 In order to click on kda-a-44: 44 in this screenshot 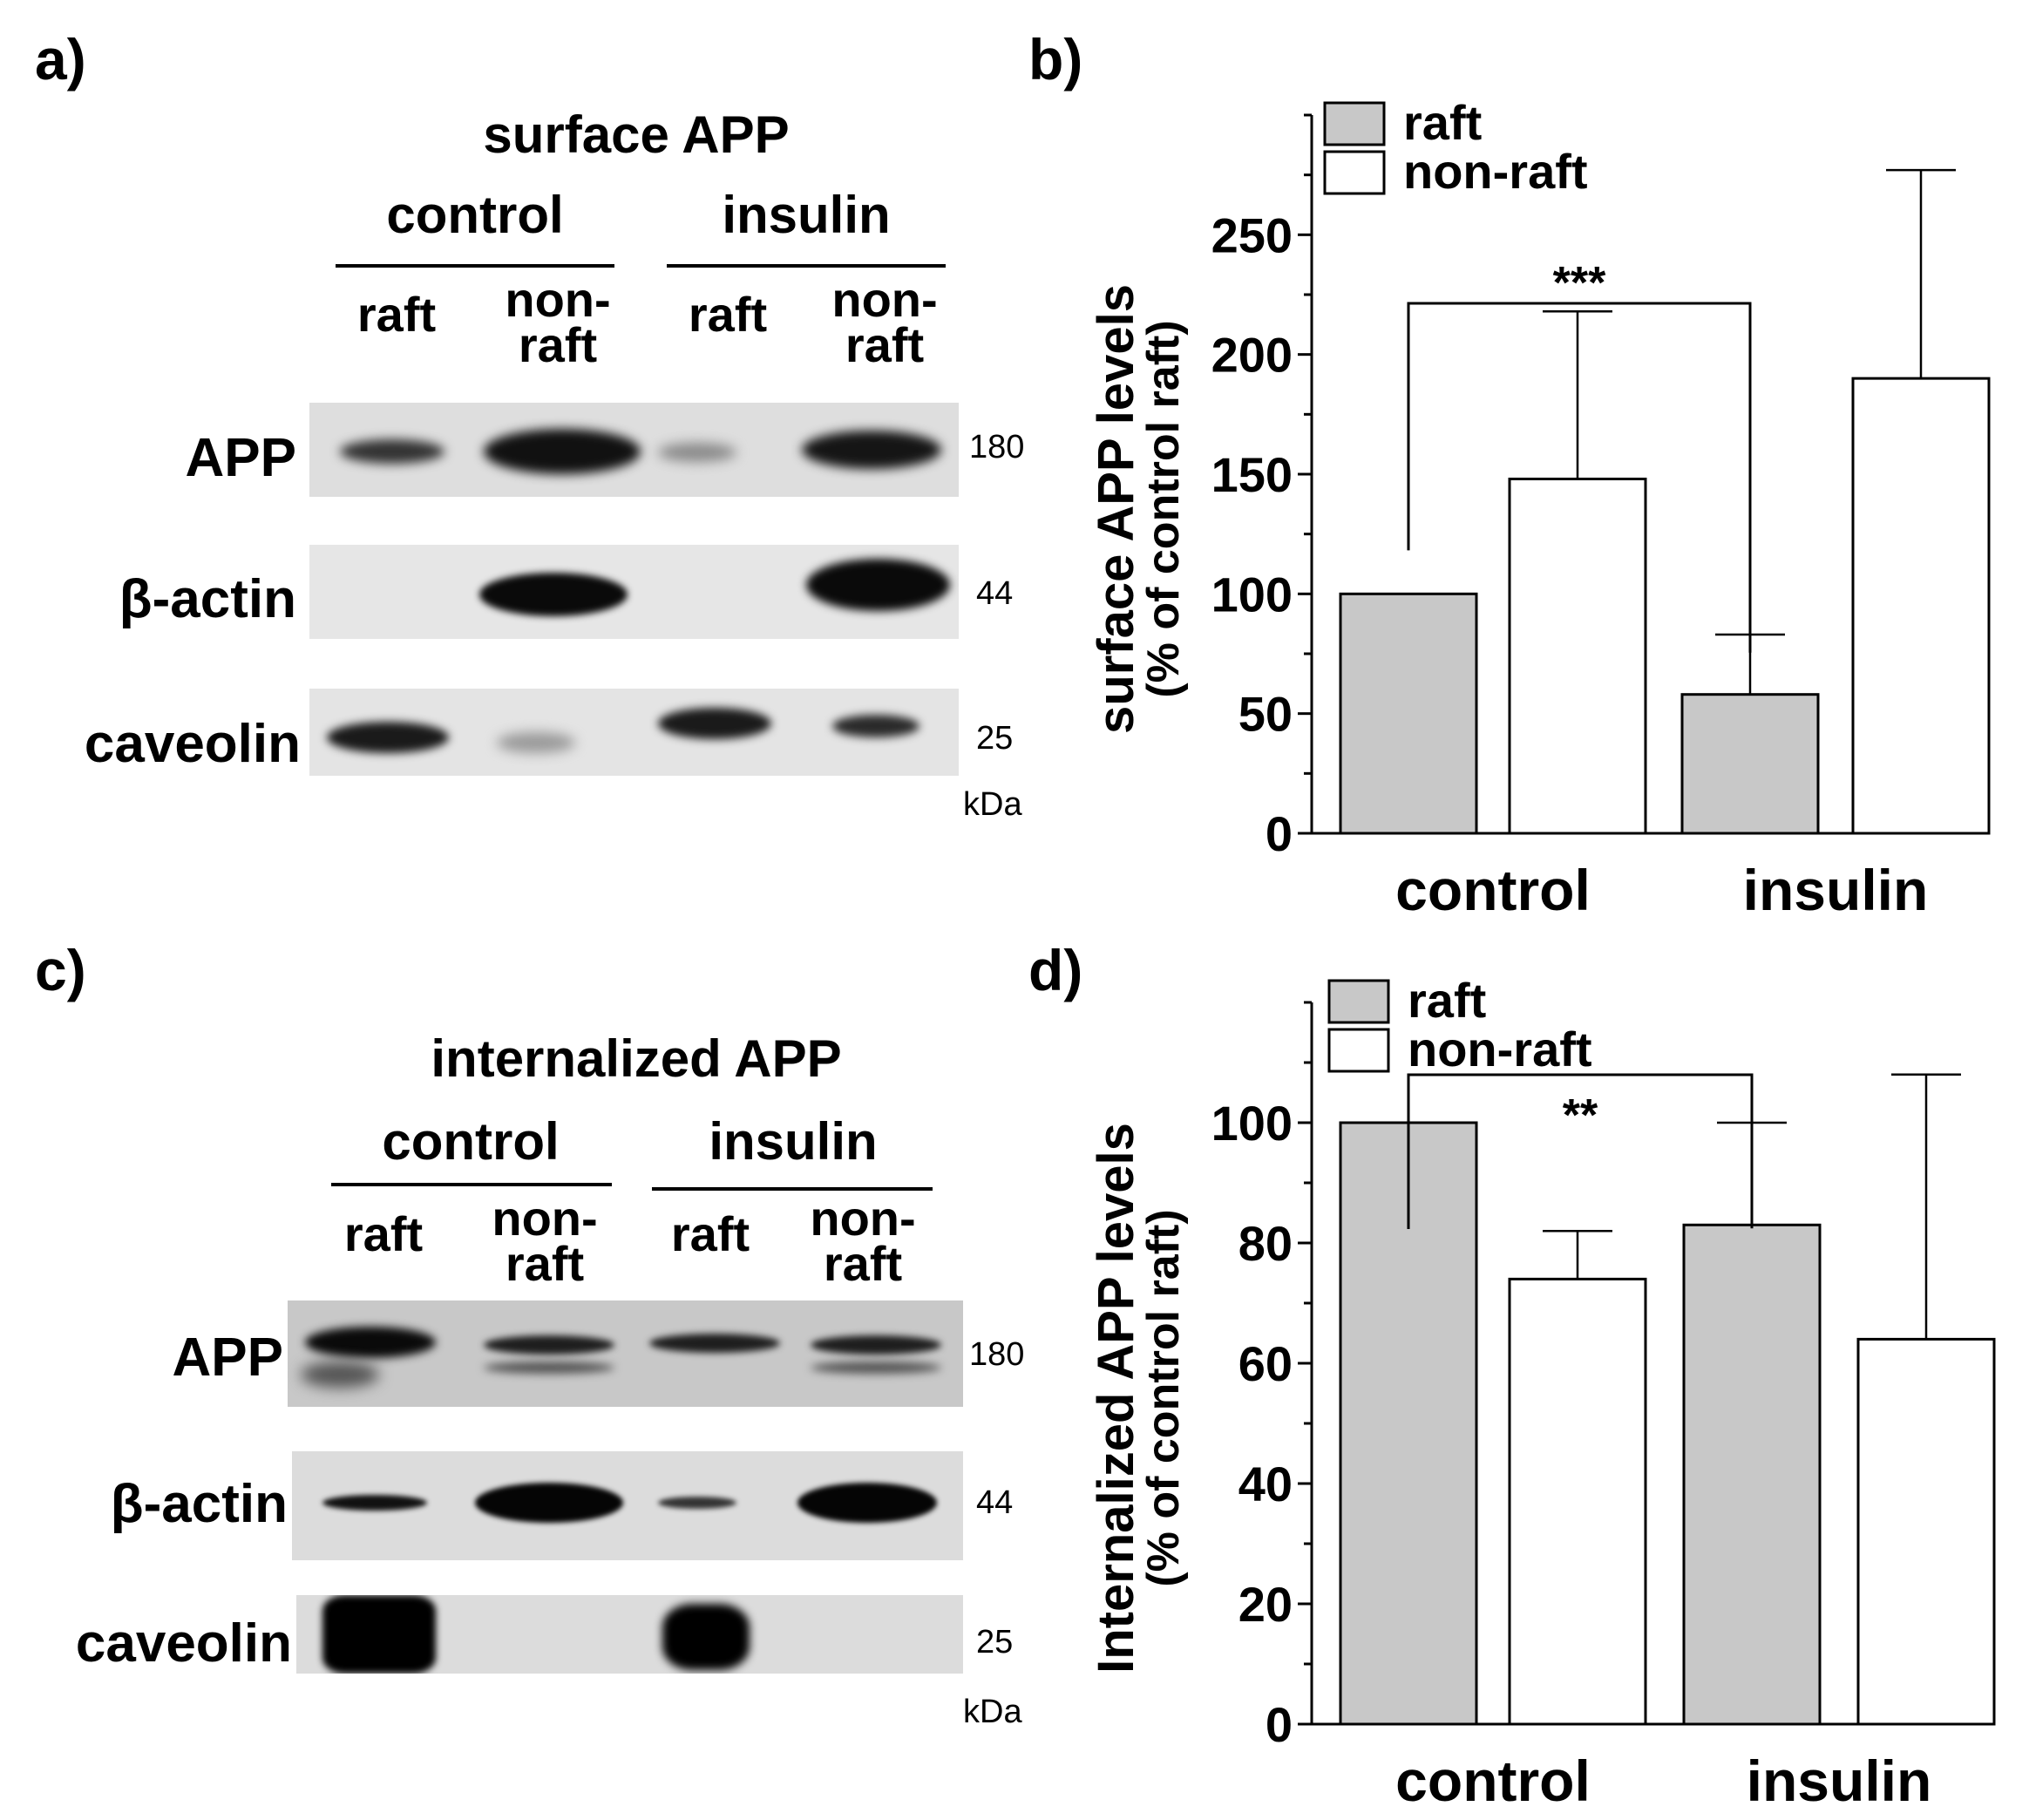, I will do `click(995, 593)`.